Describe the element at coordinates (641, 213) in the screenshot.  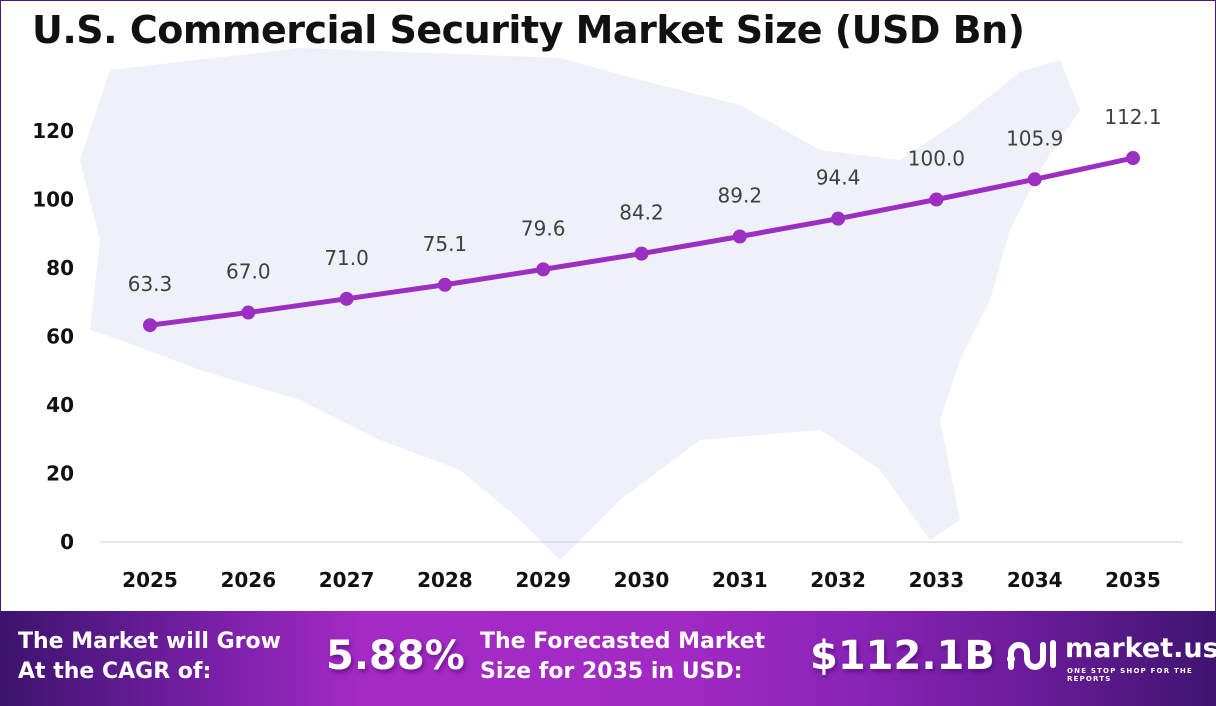
I see `data-label: 84.2` at that location.